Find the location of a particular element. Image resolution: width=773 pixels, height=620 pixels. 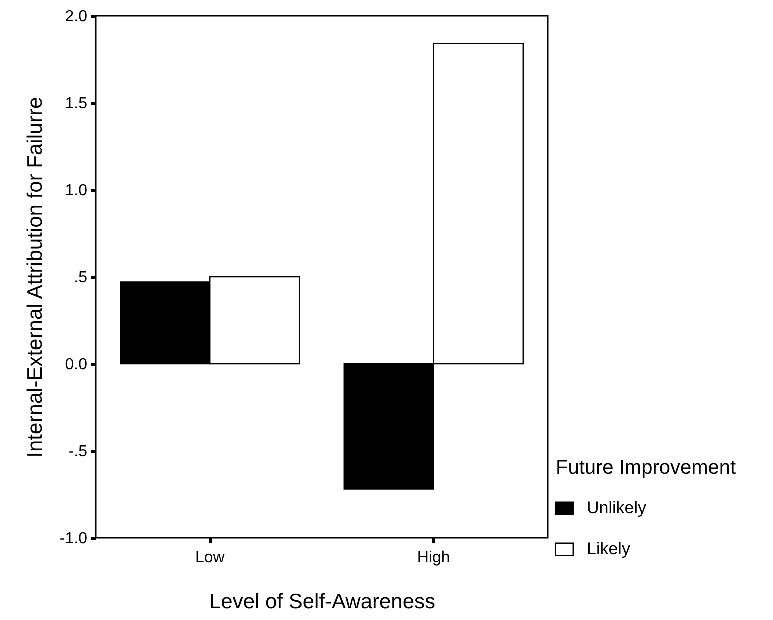

y-tick-label: -1.0 is located at coordinates (74, 539).